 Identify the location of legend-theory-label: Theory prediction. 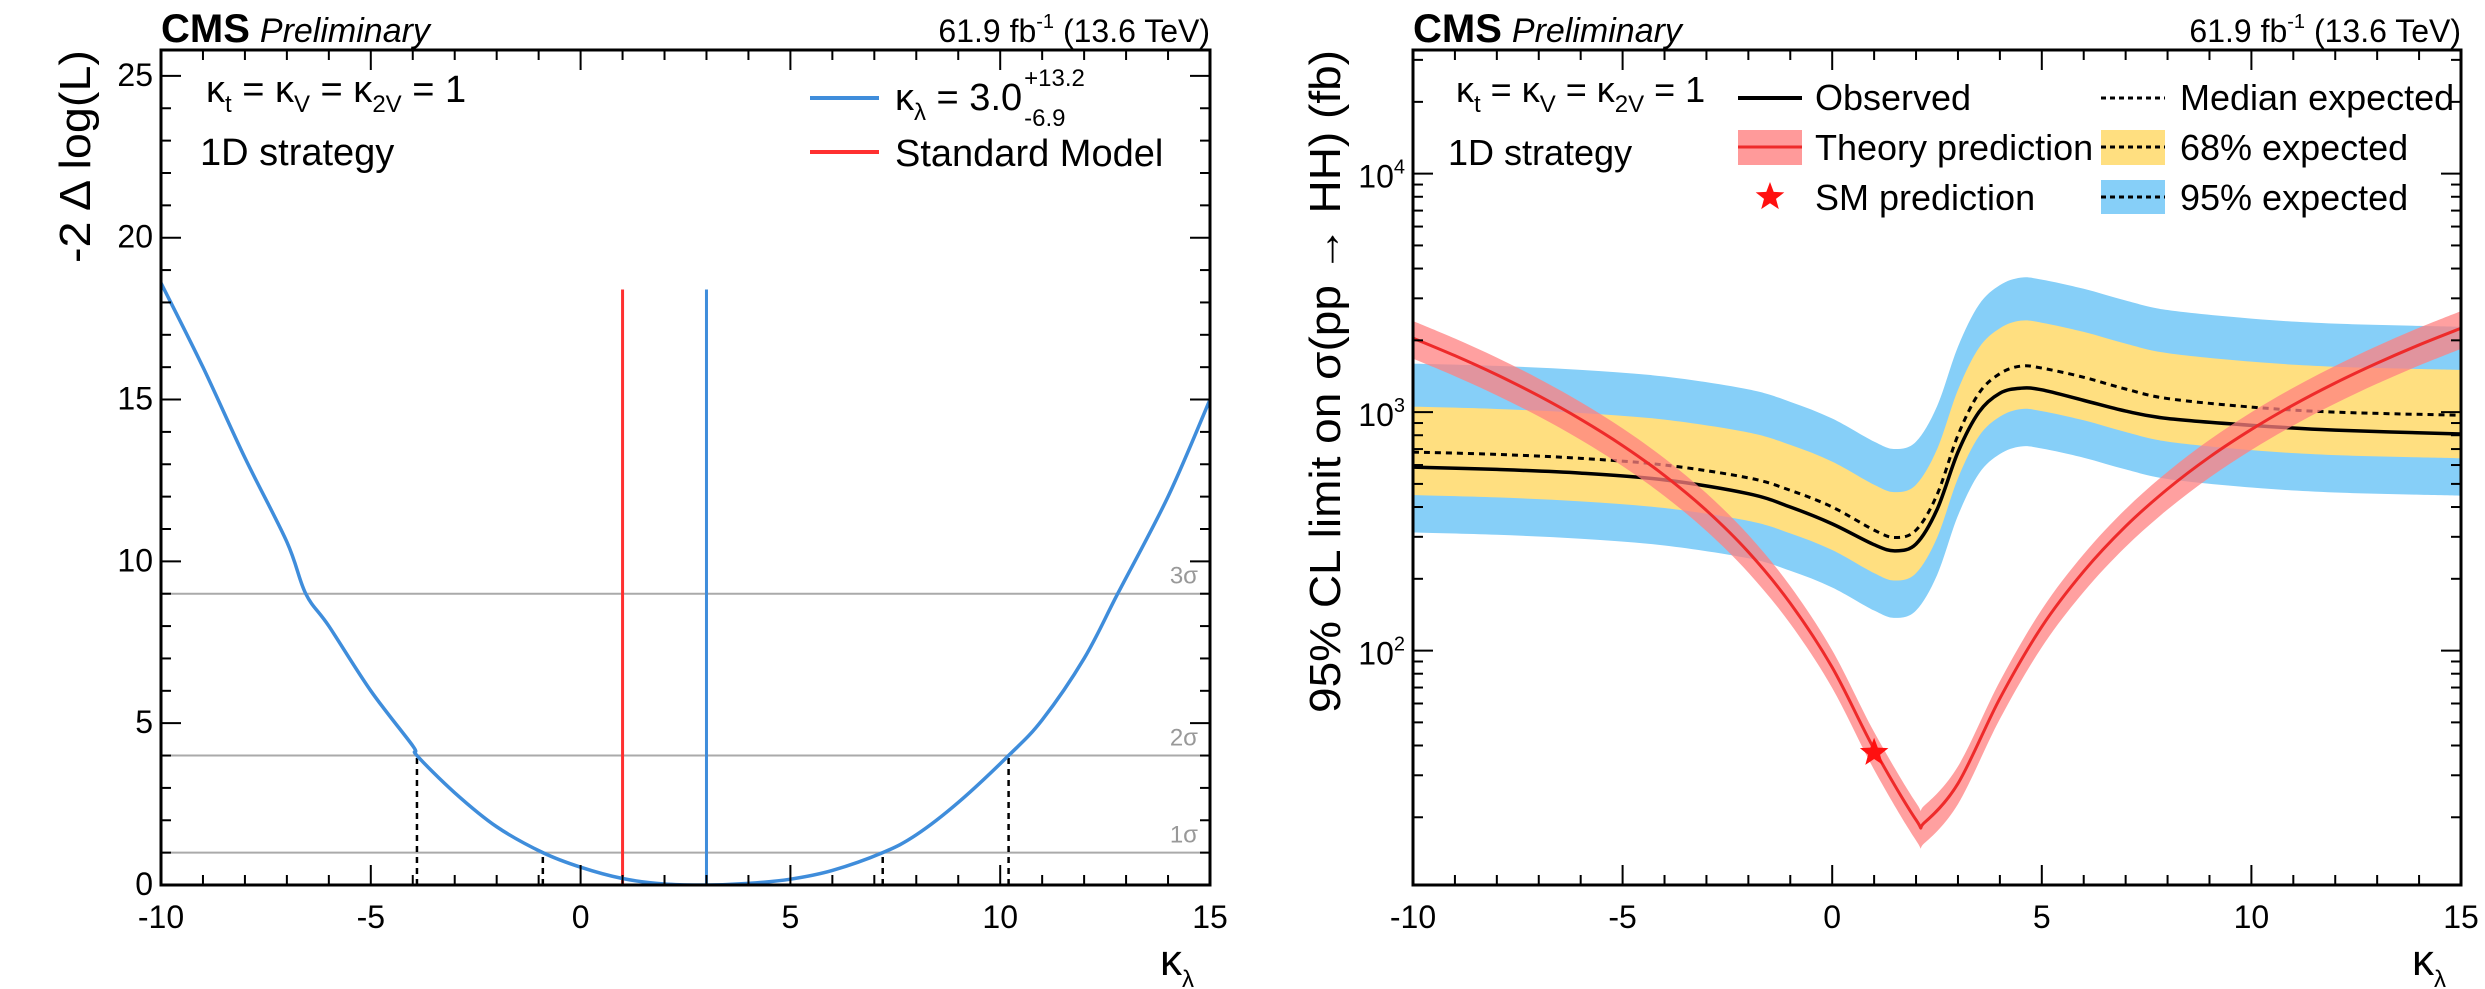
(1954, 147).